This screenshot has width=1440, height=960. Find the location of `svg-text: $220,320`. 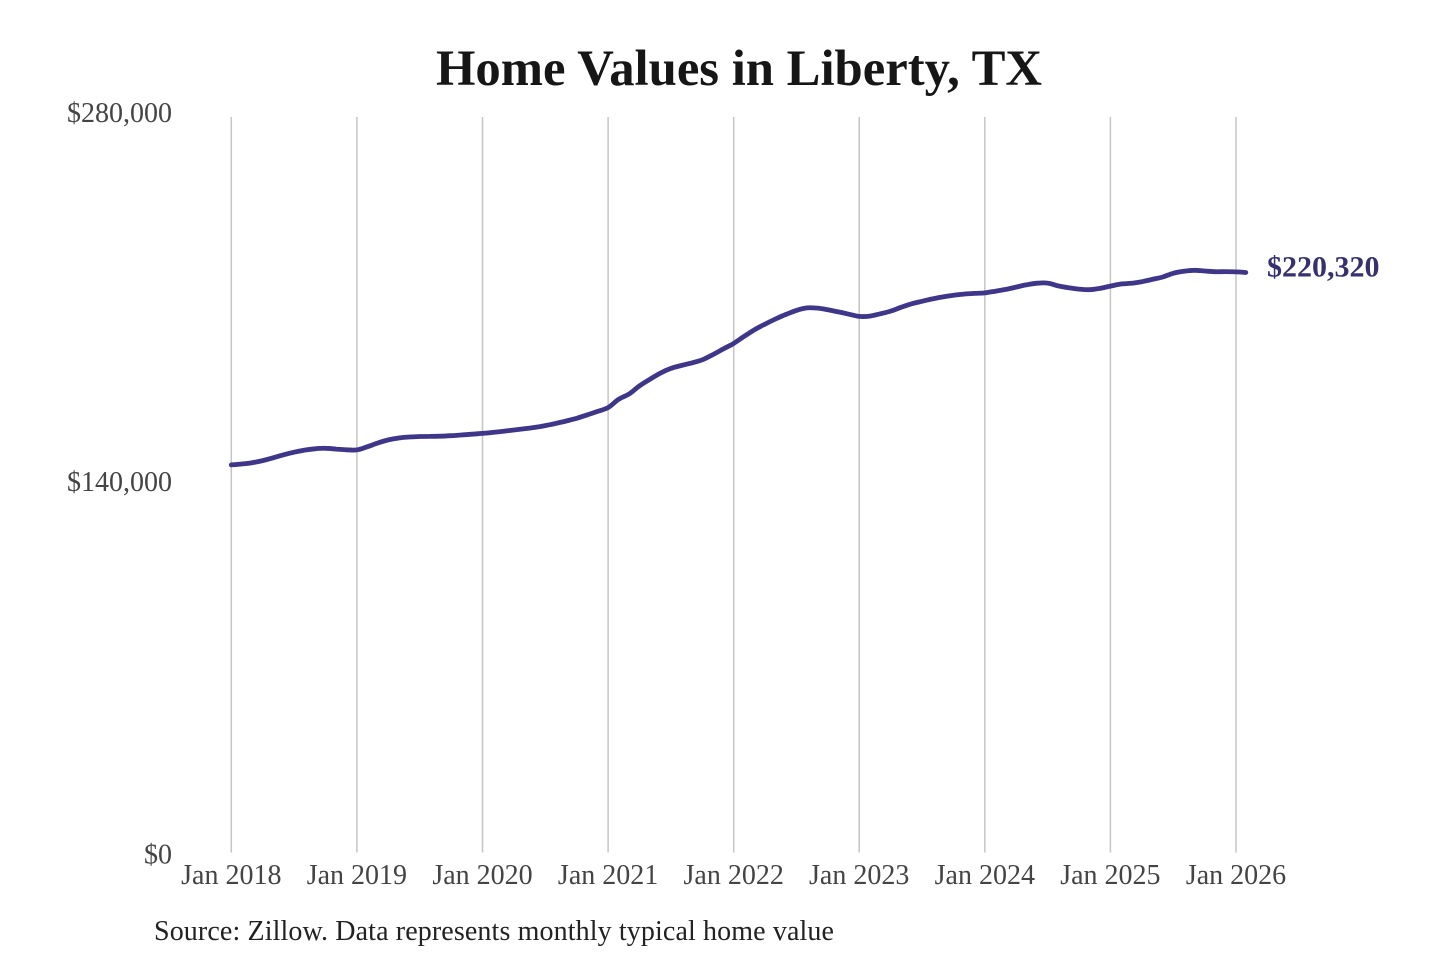

svg-text: $220,320 is located at coordinates (1323, 267).